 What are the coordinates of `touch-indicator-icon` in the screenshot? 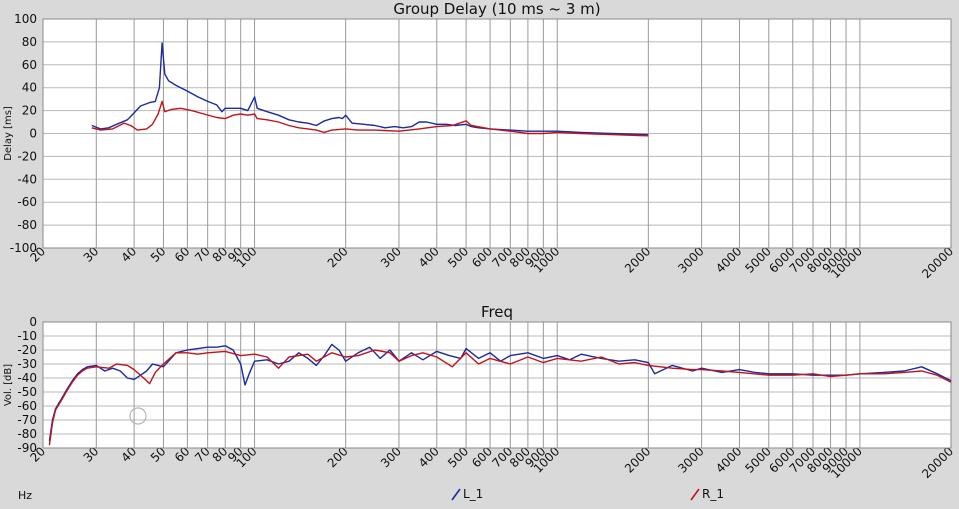 It's located at (138, 416).